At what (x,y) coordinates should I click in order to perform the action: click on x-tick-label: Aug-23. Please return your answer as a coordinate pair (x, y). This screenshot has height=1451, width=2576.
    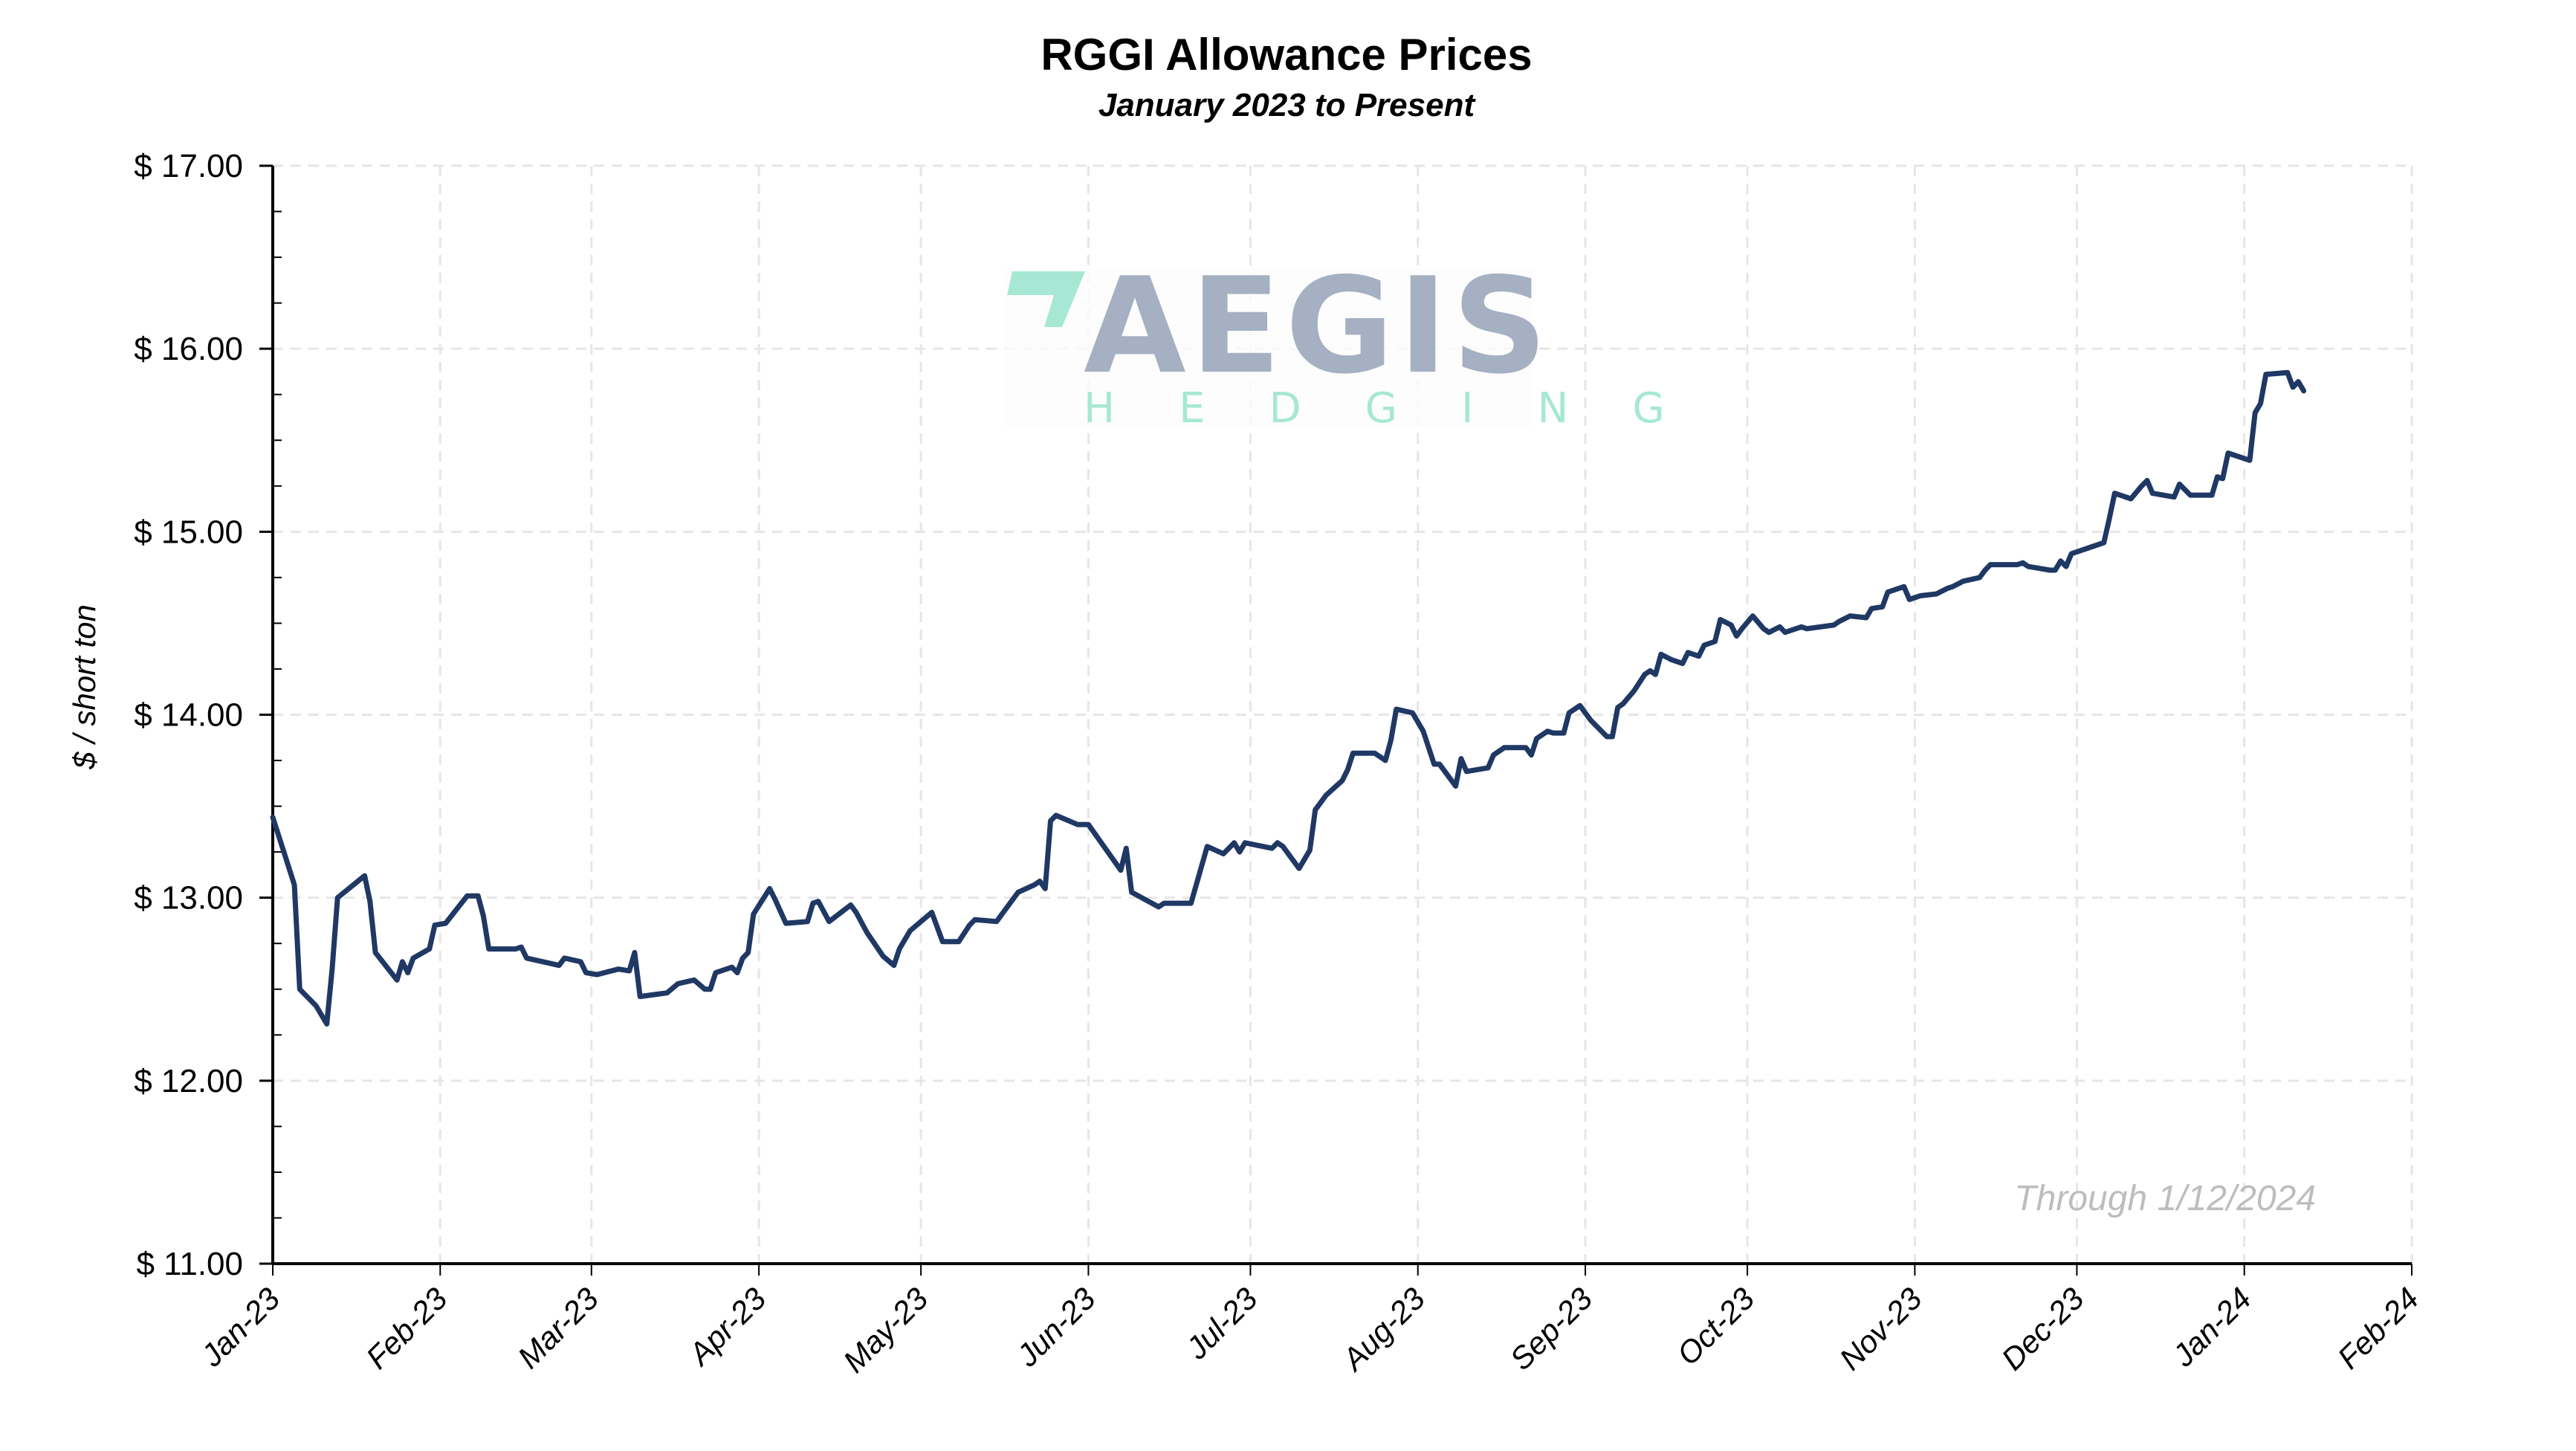
    Looking at the image, I should click on (1383, 1329).